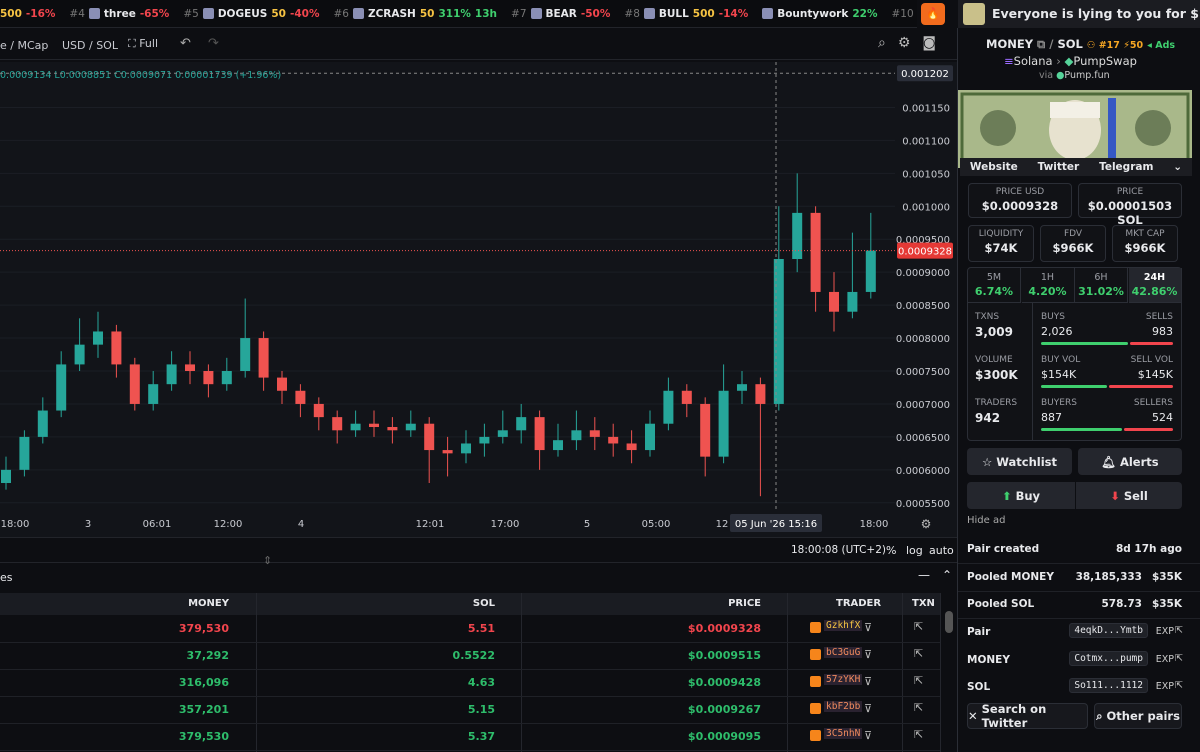 This screenshot has width=1200, height=752. Describe the element at coordinates (358, 13) in the screenshot. I see `icon` at that location.